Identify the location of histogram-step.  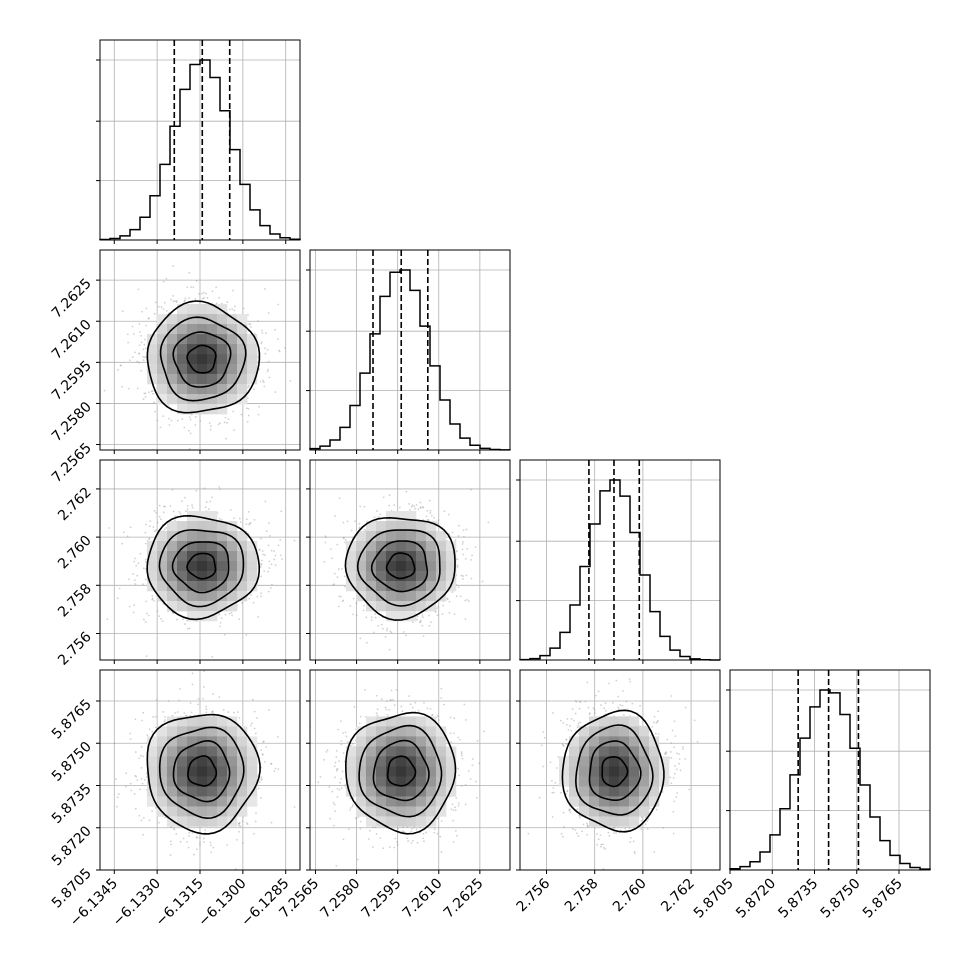
(410, 360).